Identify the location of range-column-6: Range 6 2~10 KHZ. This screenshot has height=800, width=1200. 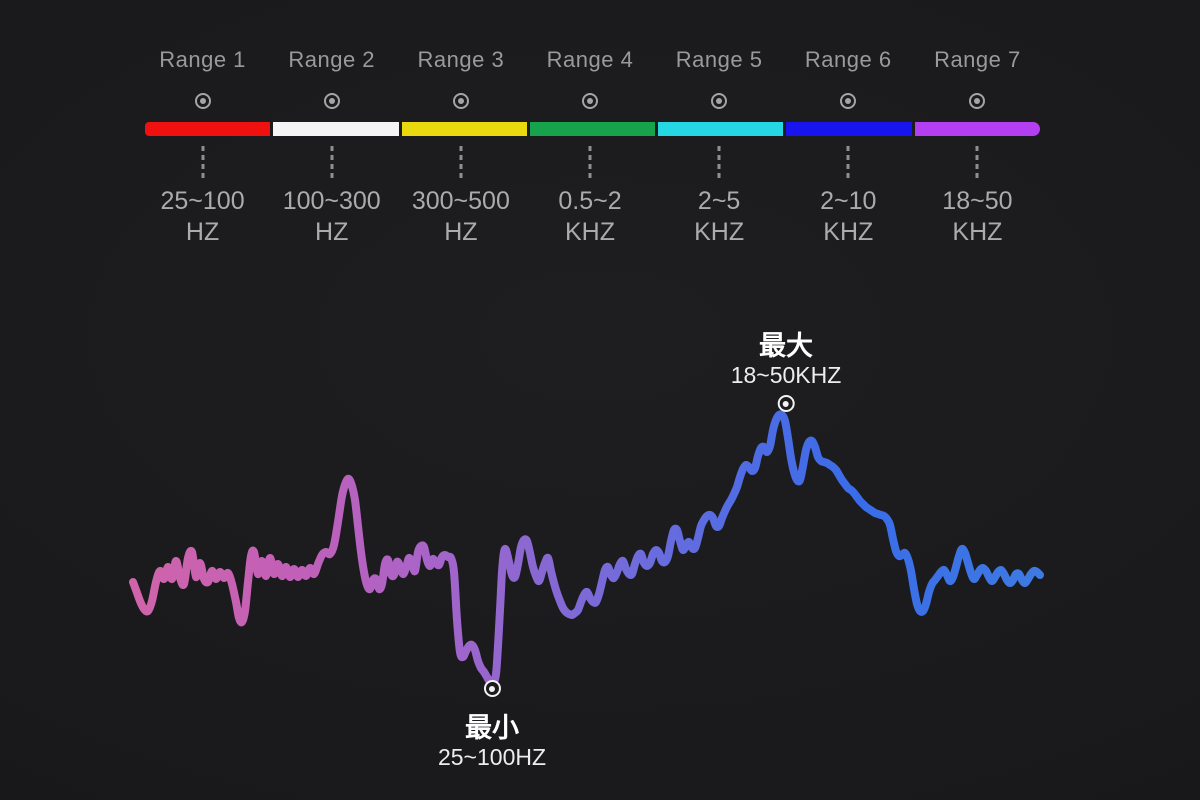
(848, 153).